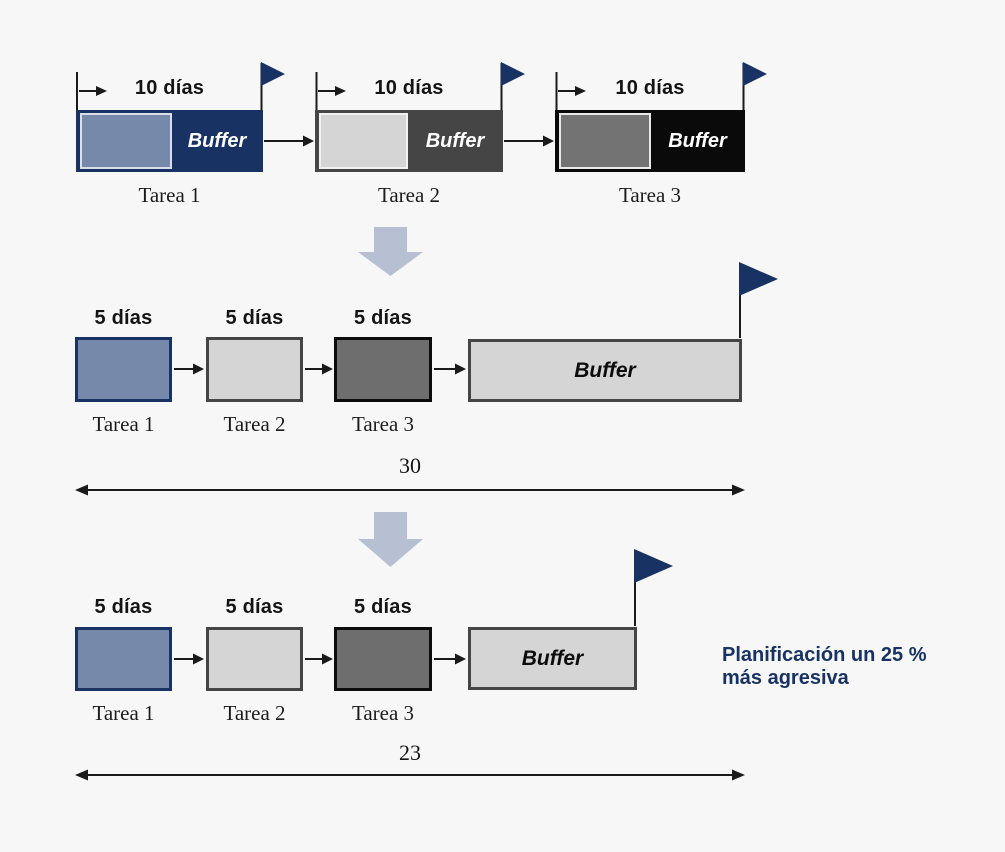  I want to click on total-duration-label: 23, so click(410, 752).